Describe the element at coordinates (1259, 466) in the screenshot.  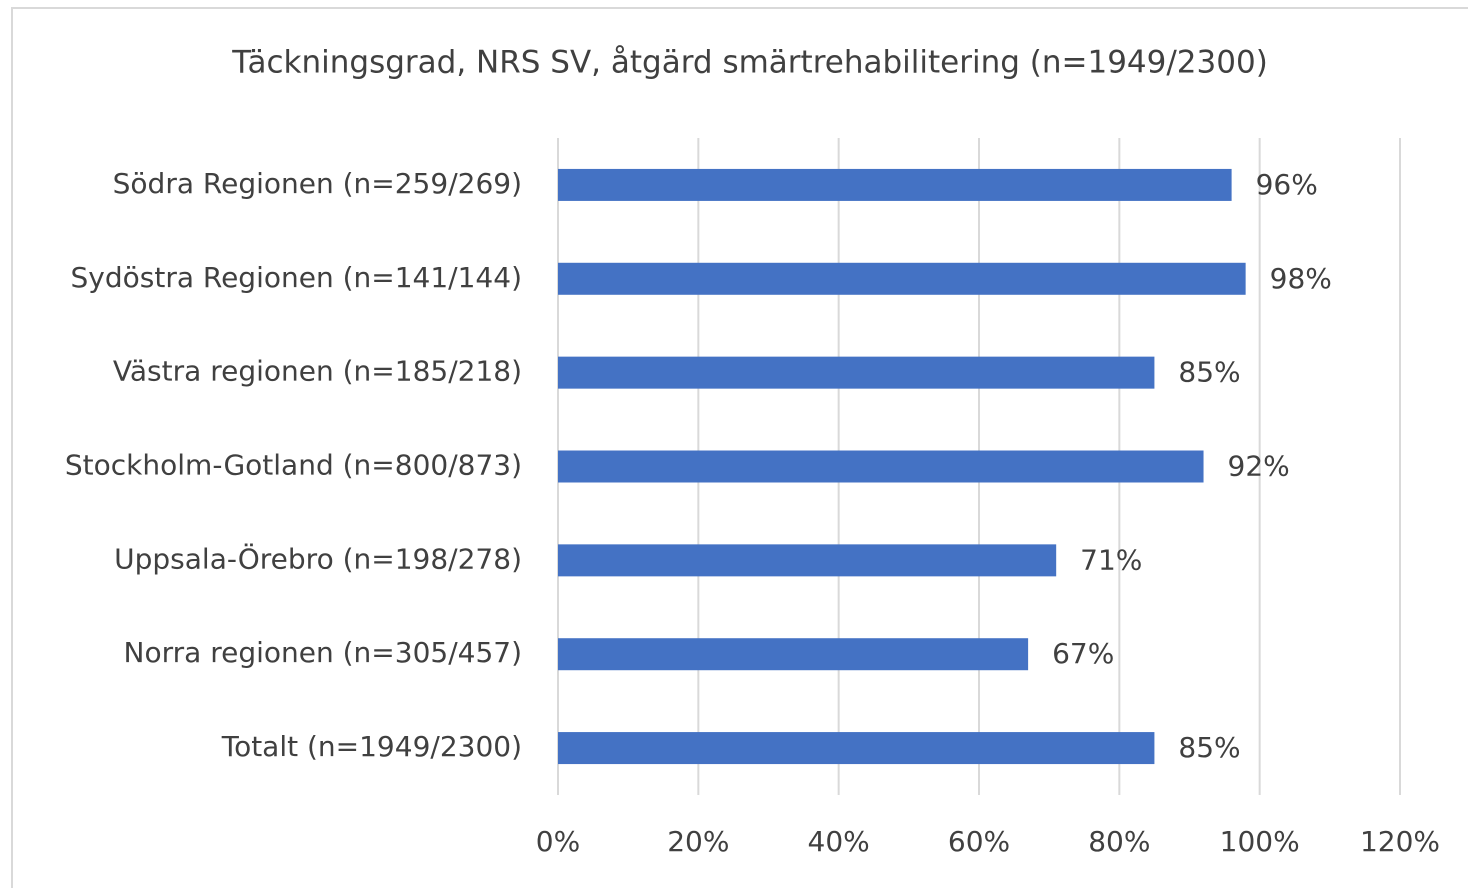
I see `data-label: 92%` at that location.